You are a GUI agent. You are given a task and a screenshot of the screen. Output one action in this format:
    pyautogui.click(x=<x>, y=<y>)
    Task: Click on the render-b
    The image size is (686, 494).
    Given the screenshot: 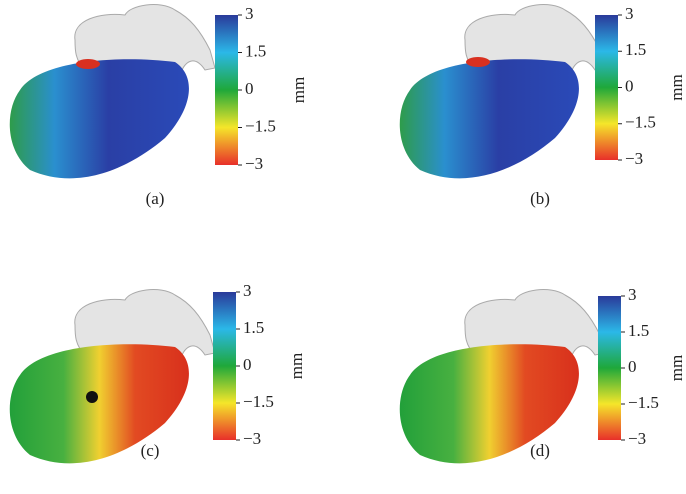 What is the action you would take?
    pyautogui.click(x=502, y=91)
    